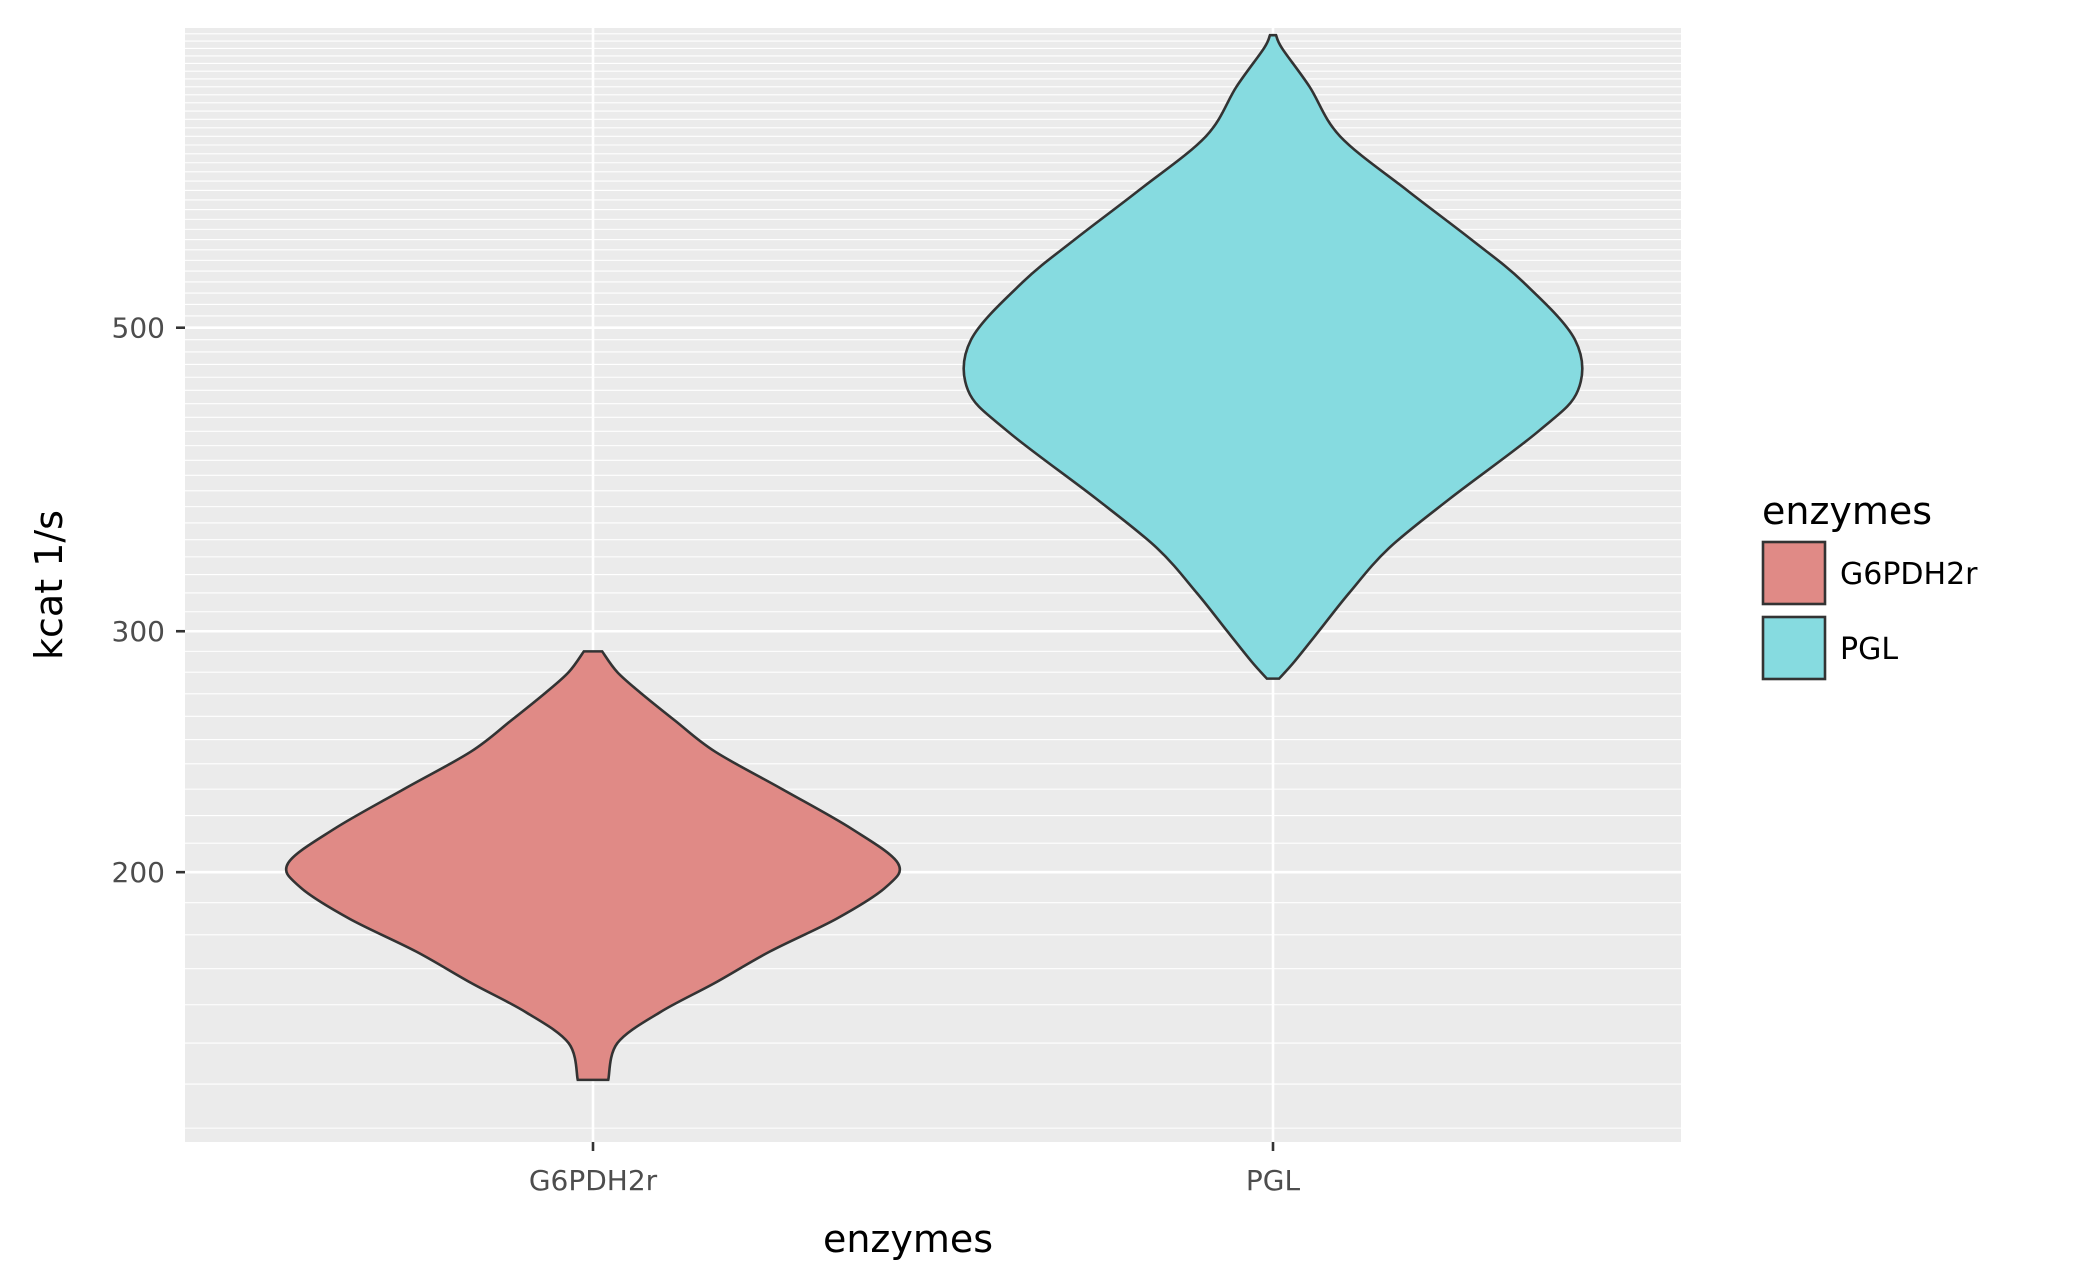 The image size is (2080, 1288). I want to click on legend: enzymes G6PDH2r PGL, so click(1869, 585).